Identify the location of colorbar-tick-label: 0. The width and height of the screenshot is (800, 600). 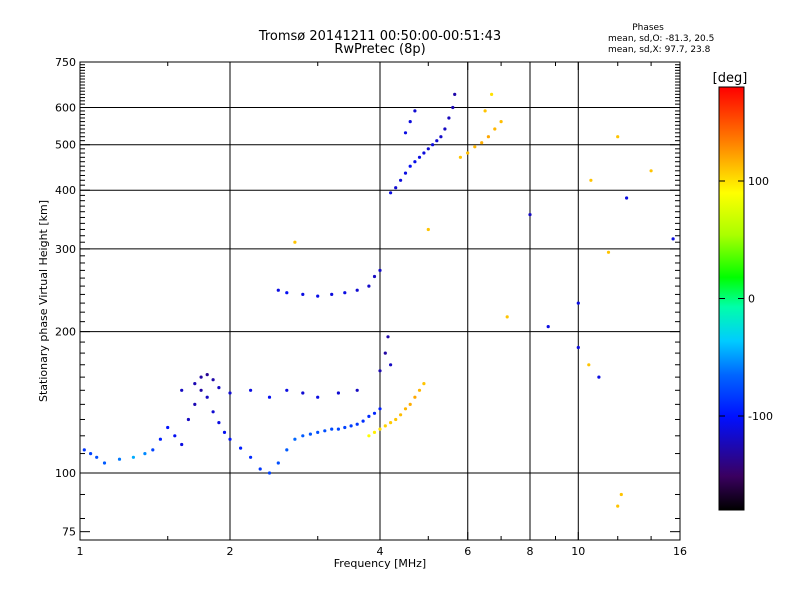
(751, 299).